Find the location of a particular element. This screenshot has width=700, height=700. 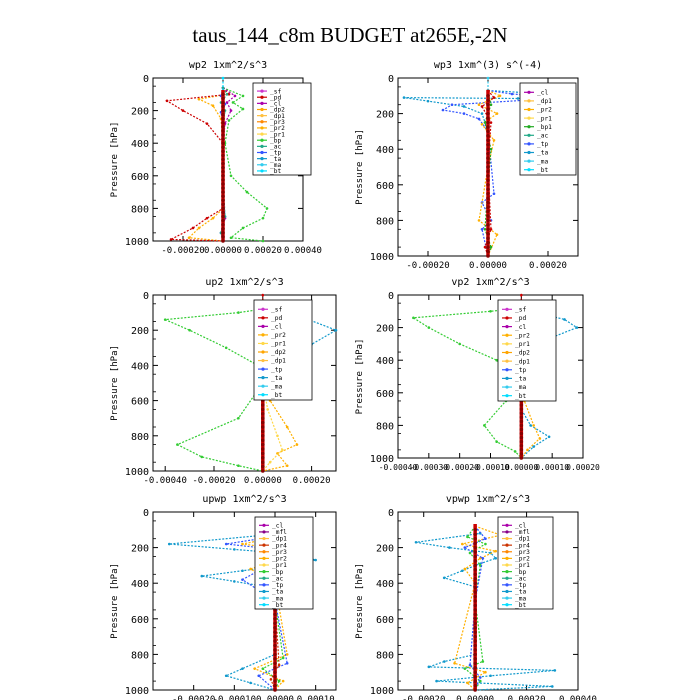

legend-entry: _pr3 is located at coordinates (522, 552).